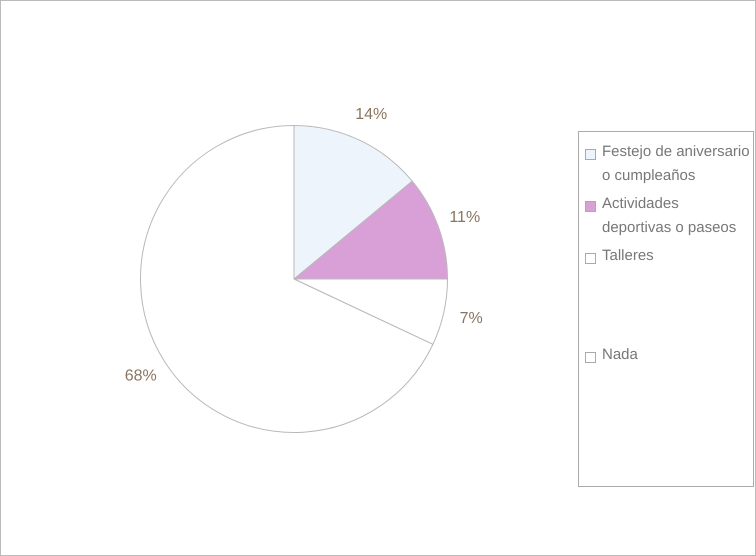  I want to click on legend-label: Talleres, so click(628, 256).